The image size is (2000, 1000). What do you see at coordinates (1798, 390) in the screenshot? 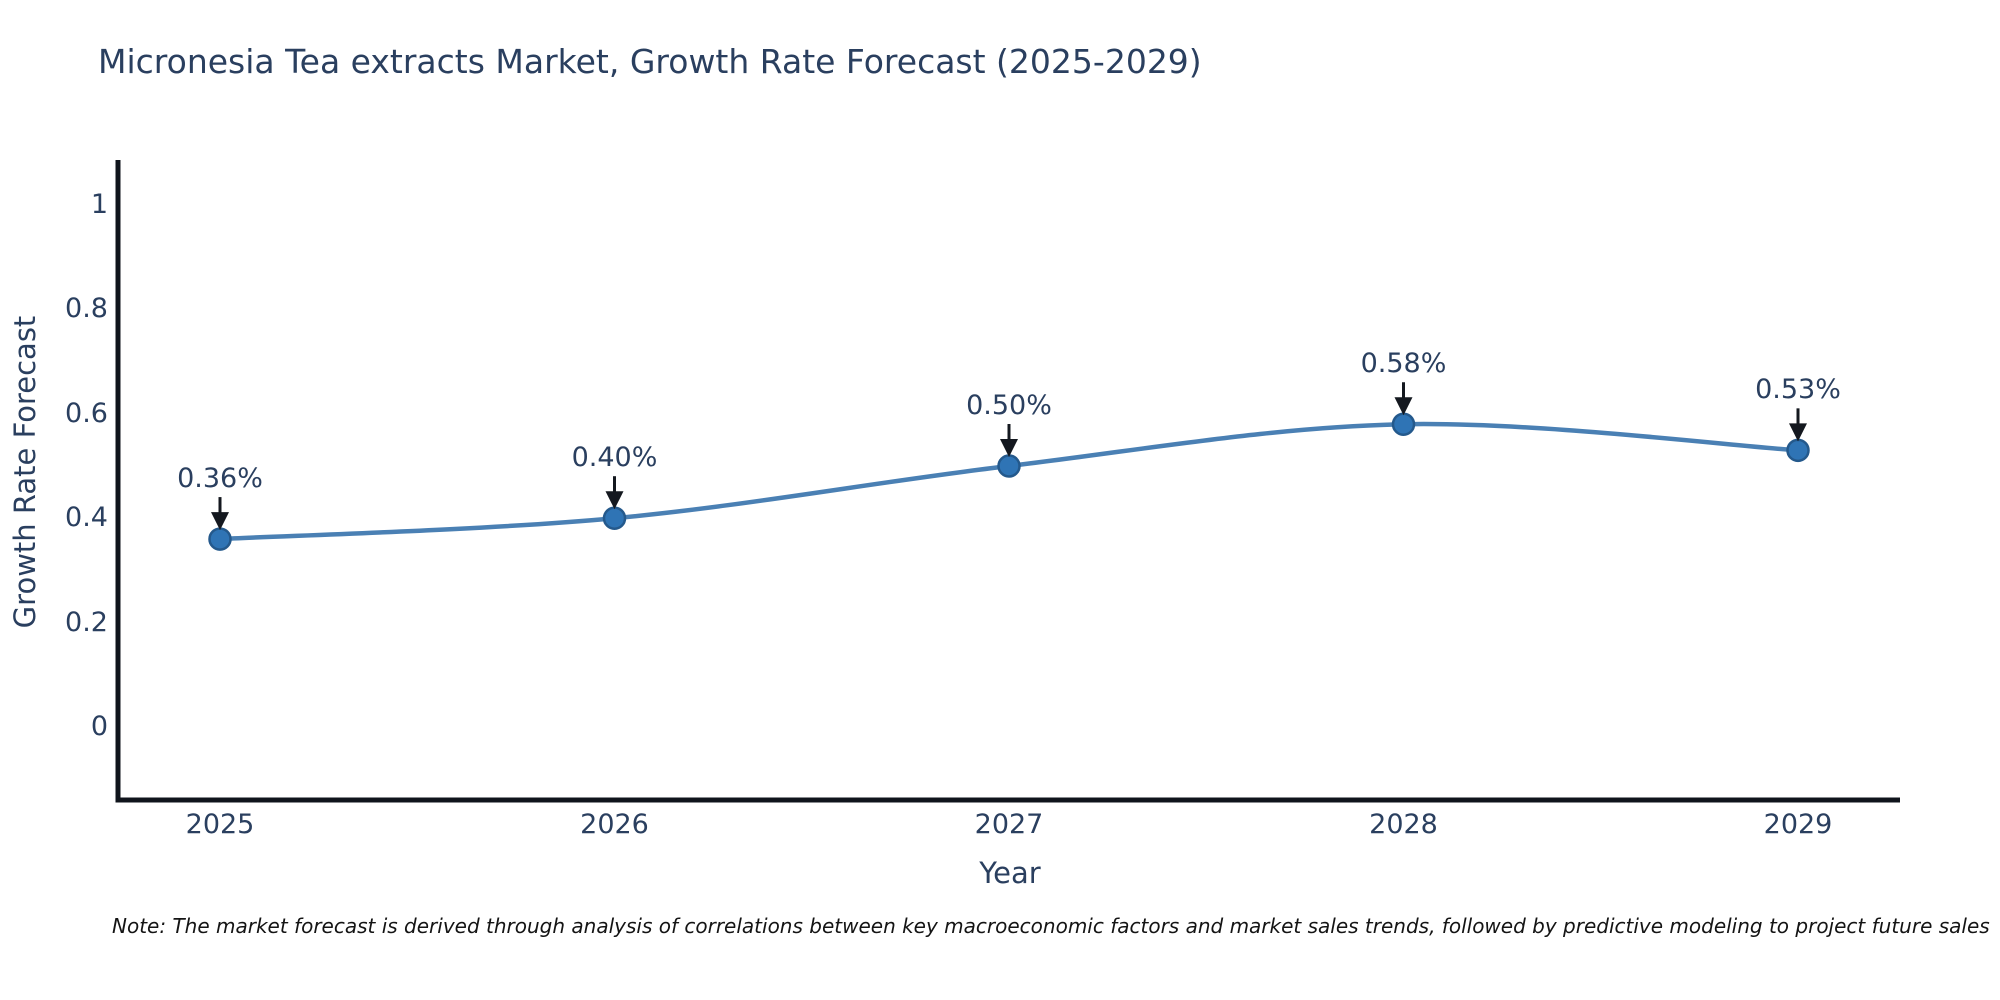
I see `data-point-label: 0.53%` at bounding box center [1798, 390].